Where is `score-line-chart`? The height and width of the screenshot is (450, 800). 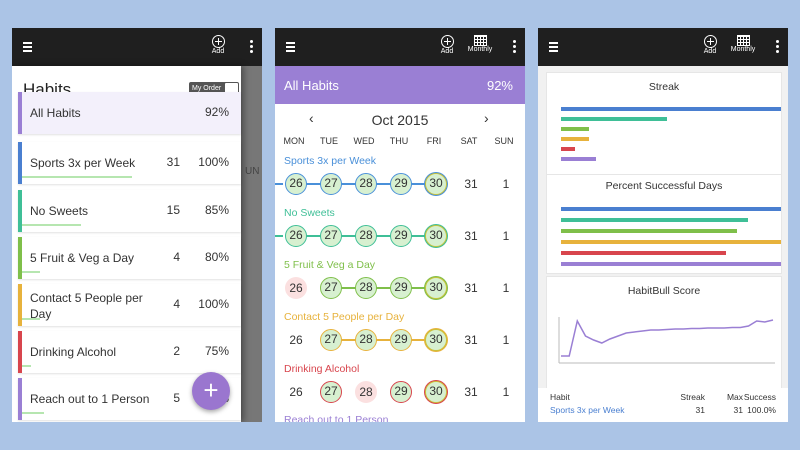
score-line-chart is located at coordinates (666, 340).